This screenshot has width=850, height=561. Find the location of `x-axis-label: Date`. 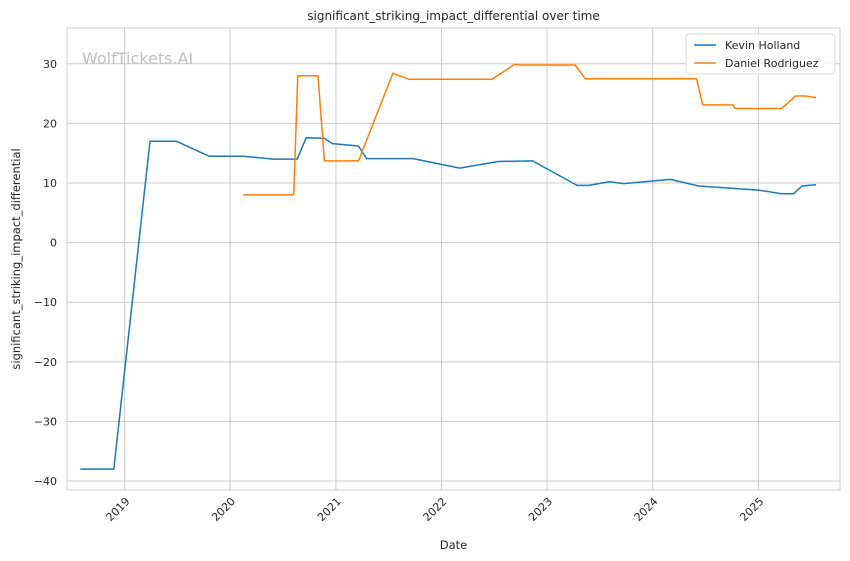

x-axis-label: Date is located at coordinates (454, 545).